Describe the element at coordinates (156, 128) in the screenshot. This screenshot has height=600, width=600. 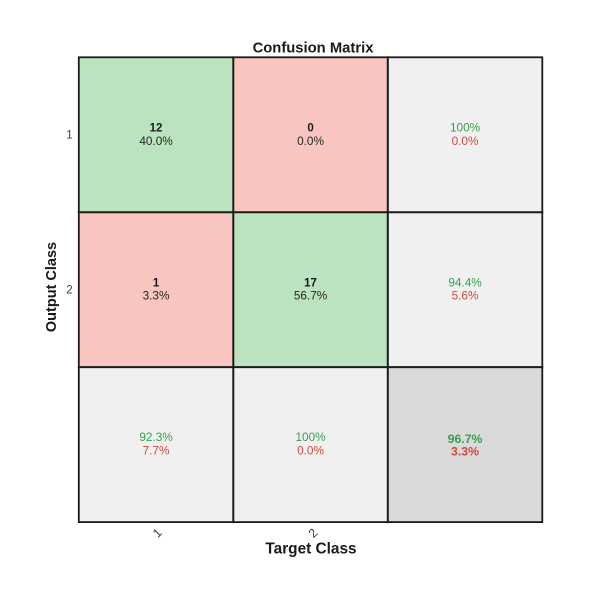
I see `svg-text: 12` at that location.